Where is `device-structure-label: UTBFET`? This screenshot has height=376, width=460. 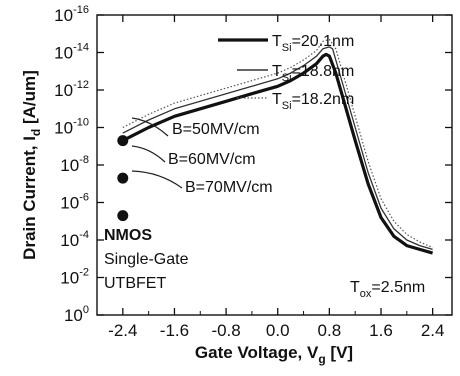
device-structure-label: UTBFET is located at coordinates (135, 283).